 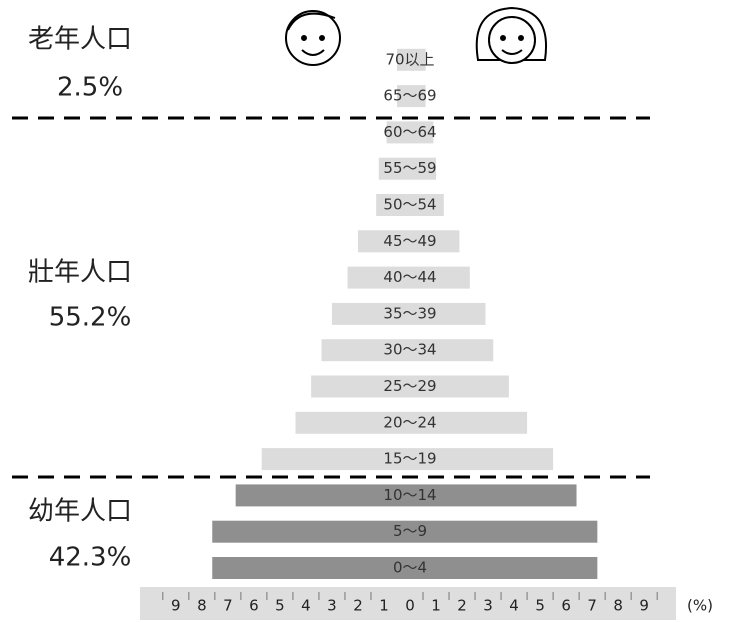 I want to click on age-label: 60～64, so click(x=409, y=132).